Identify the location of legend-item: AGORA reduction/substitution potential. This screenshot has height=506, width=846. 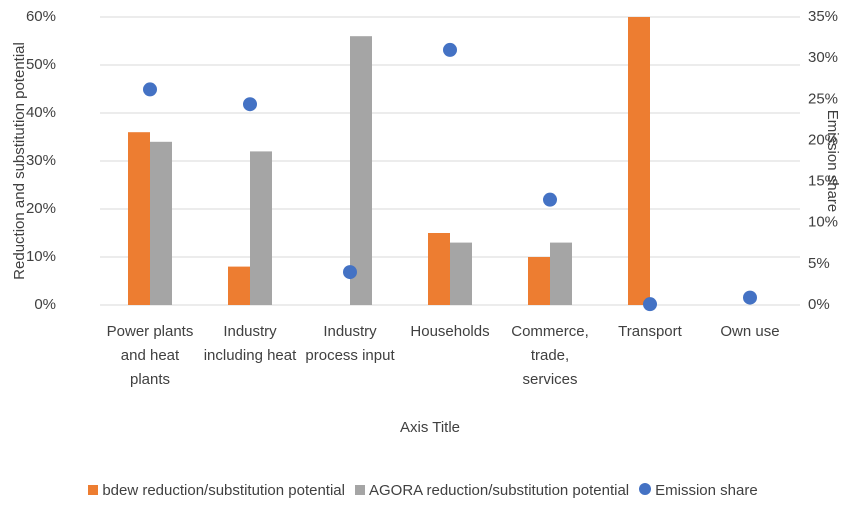
(492, 490).